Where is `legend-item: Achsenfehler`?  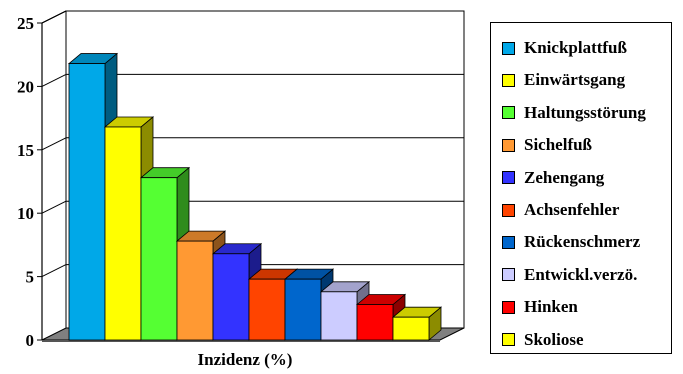 legend-item: Achsenfehler is located at coordinates (561, 209).